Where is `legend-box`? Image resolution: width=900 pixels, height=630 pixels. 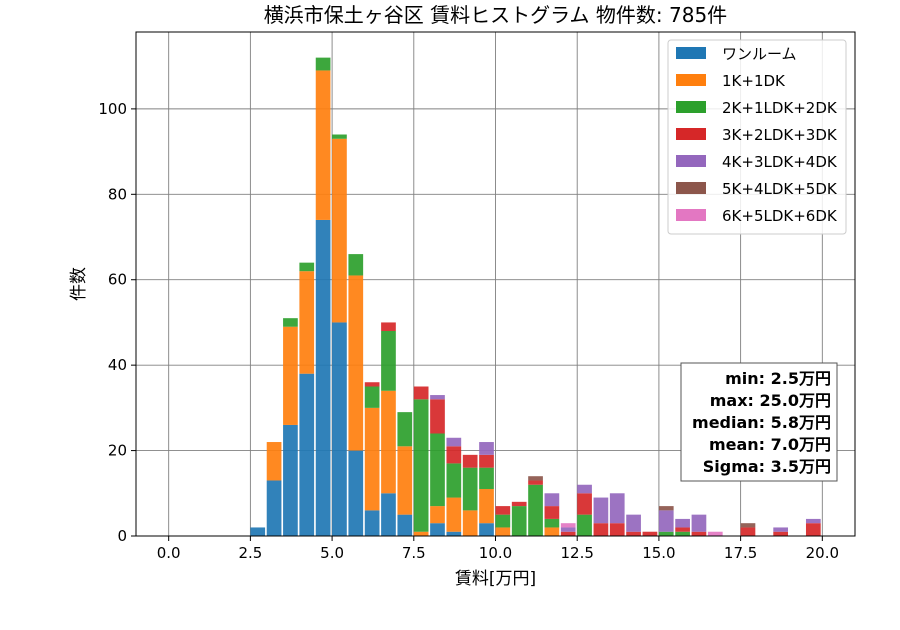
legend-box is located at coordinates (757, 137).